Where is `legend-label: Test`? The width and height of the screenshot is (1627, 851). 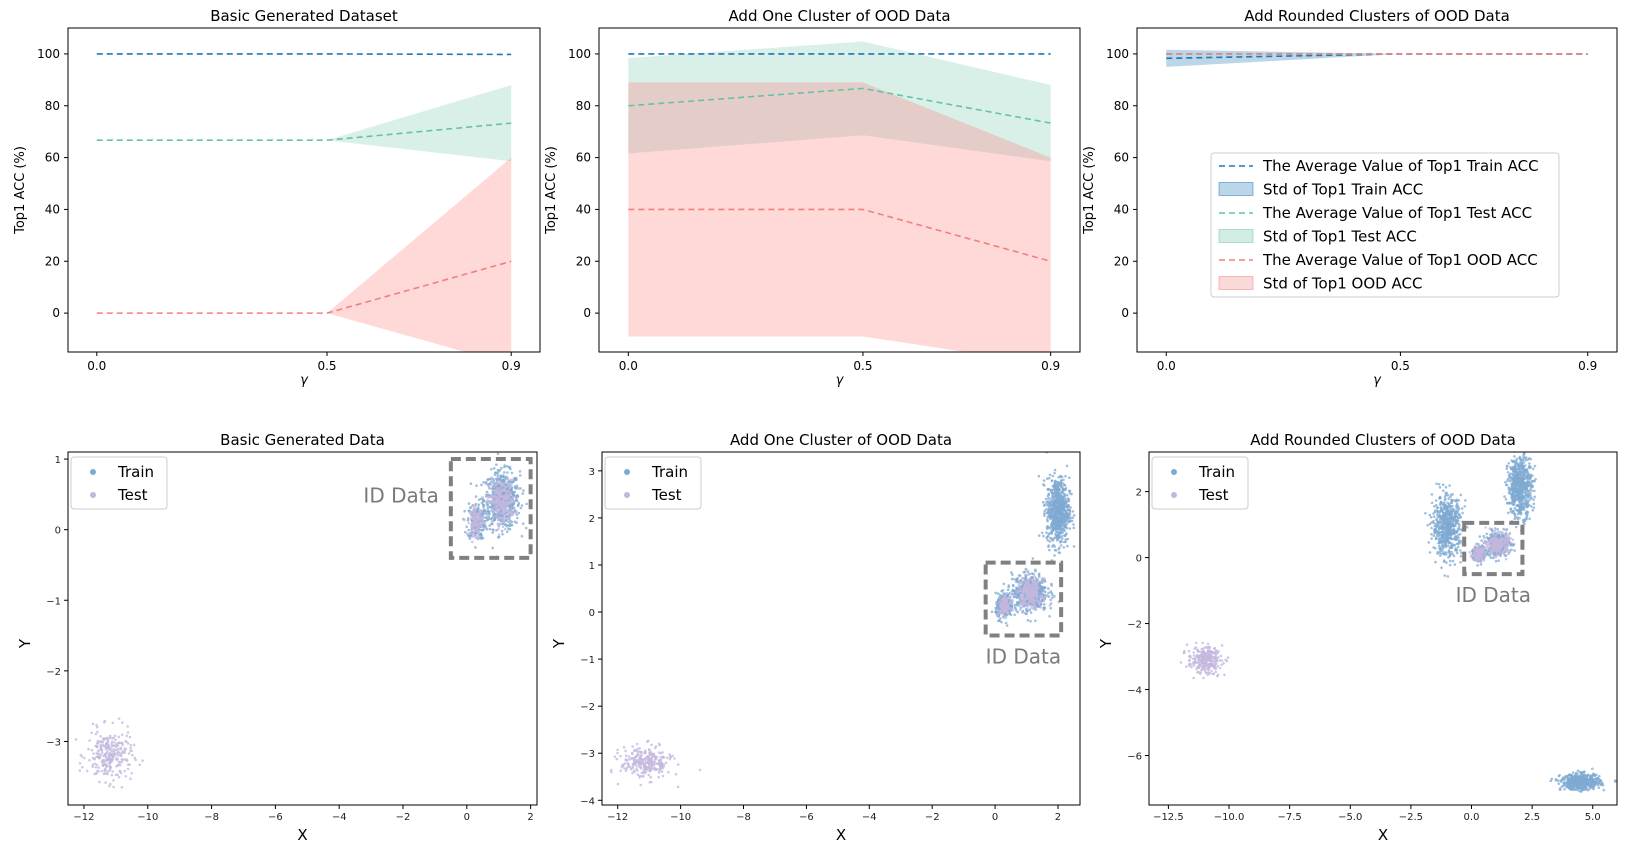 legend-label: Test is located at coordinates (132, 495).